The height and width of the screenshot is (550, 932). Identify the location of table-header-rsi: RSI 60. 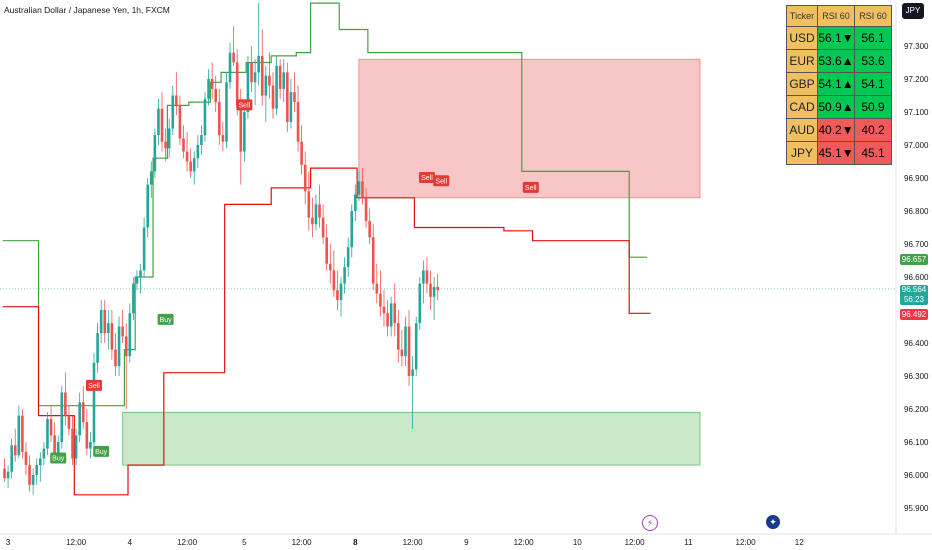
(836, 16).